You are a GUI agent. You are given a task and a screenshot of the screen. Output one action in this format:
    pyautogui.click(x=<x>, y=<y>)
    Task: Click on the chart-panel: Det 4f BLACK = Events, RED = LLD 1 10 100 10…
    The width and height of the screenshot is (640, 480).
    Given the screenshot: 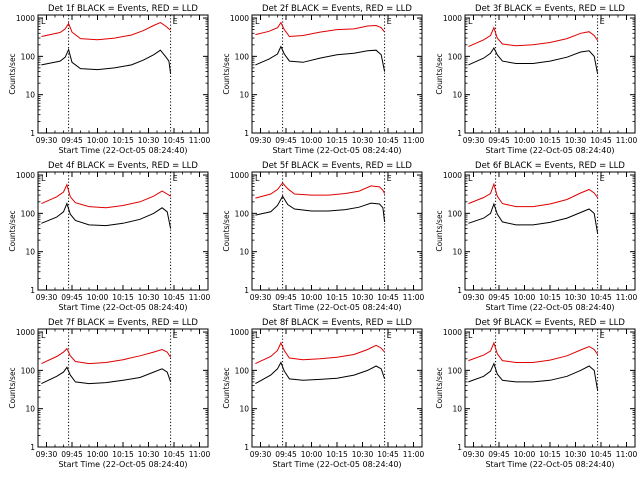 What is the action you would take?
    pyautogui.click(x=109, y=236)
    